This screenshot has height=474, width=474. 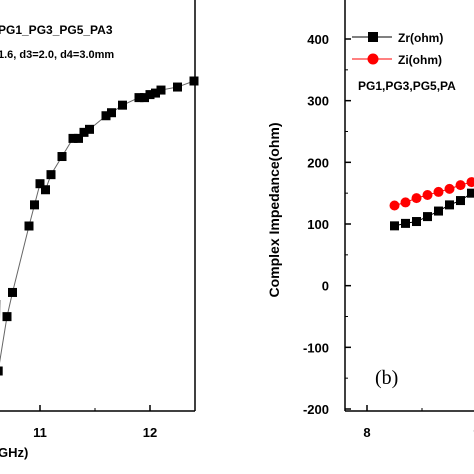 I want to click on panel-a-x-tick-label: 12, so click(x=150, y=432).